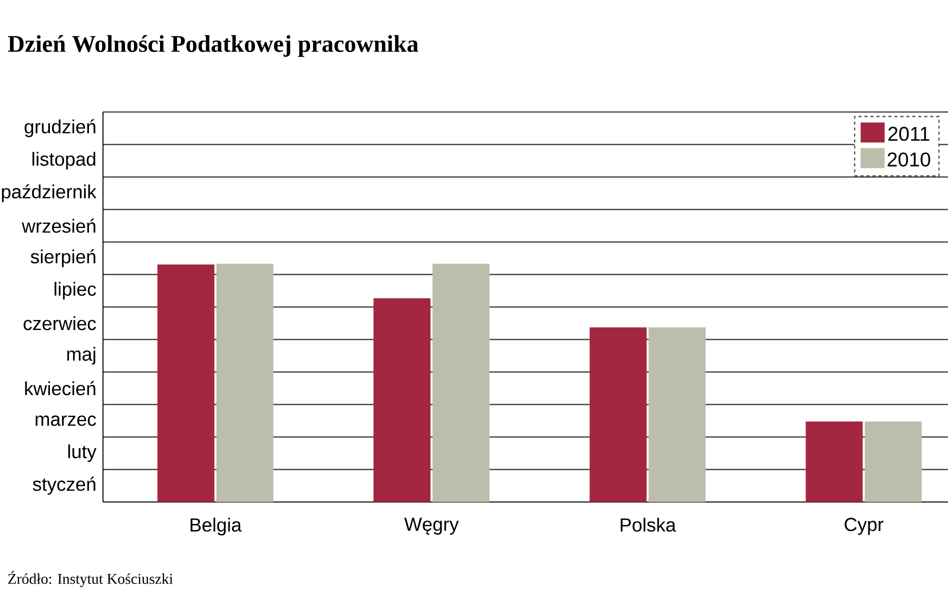  What do you see at coordinates (90, 579) in the screenshot?
I see `text: Źródło: Instytut Kościuszki` at bounding box center [90, 579].